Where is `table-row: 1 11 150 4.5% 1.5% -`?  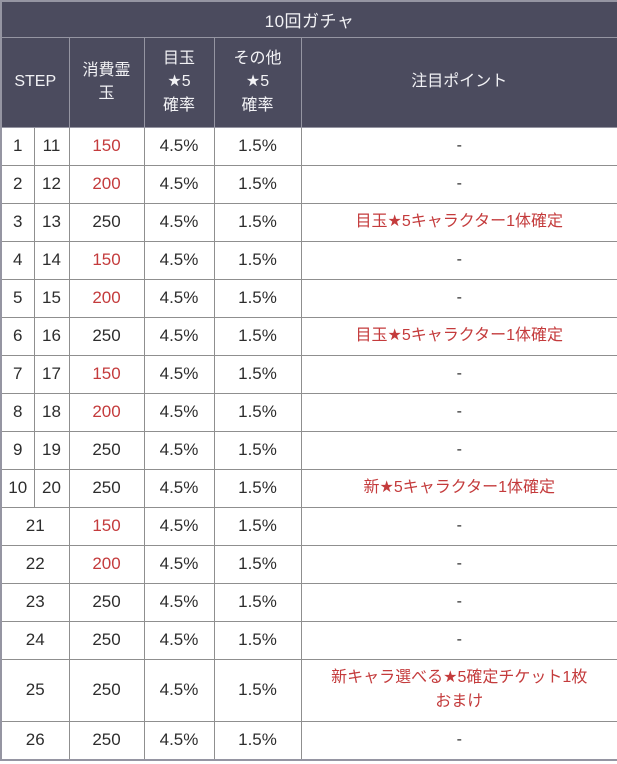 table-row: 1 11 150 4.5% 1.5% - is located at coordinates (308, 146).